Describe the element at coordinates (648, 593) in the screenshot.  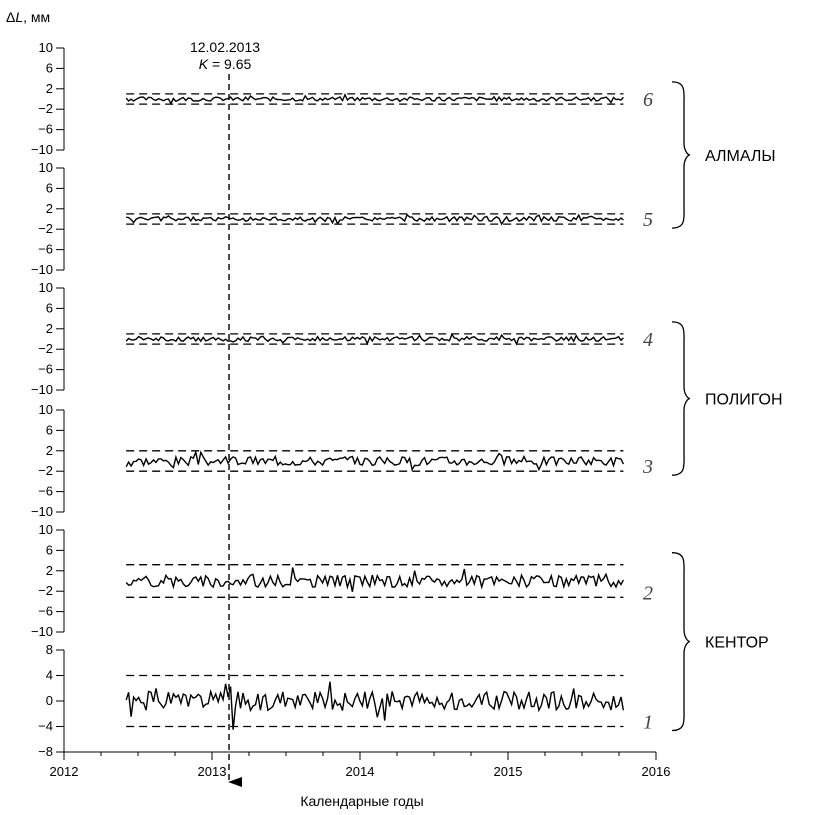
I see `panel-number-2: 2` at that location.